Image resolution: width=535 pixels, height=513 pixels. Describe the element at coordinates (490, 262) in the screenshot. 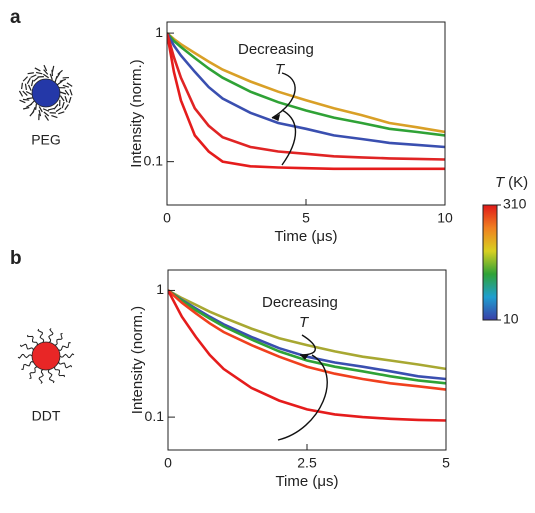

I see `colorbar` at that location.